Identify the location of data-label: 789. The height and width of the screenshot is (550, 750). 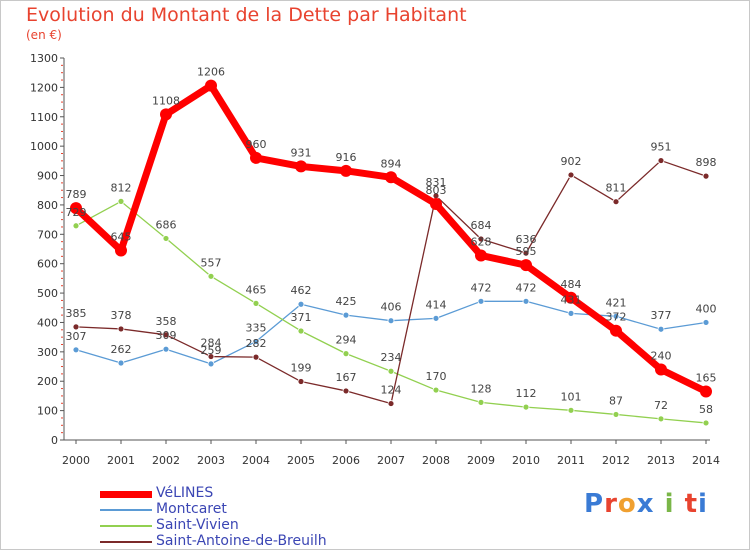
(76, 194).